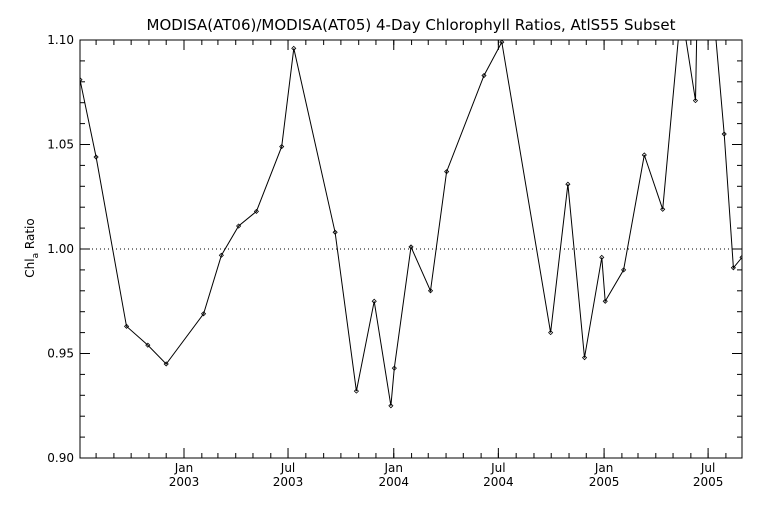  I want to click on y-axis-label-subscript: a, so click(36, 256).